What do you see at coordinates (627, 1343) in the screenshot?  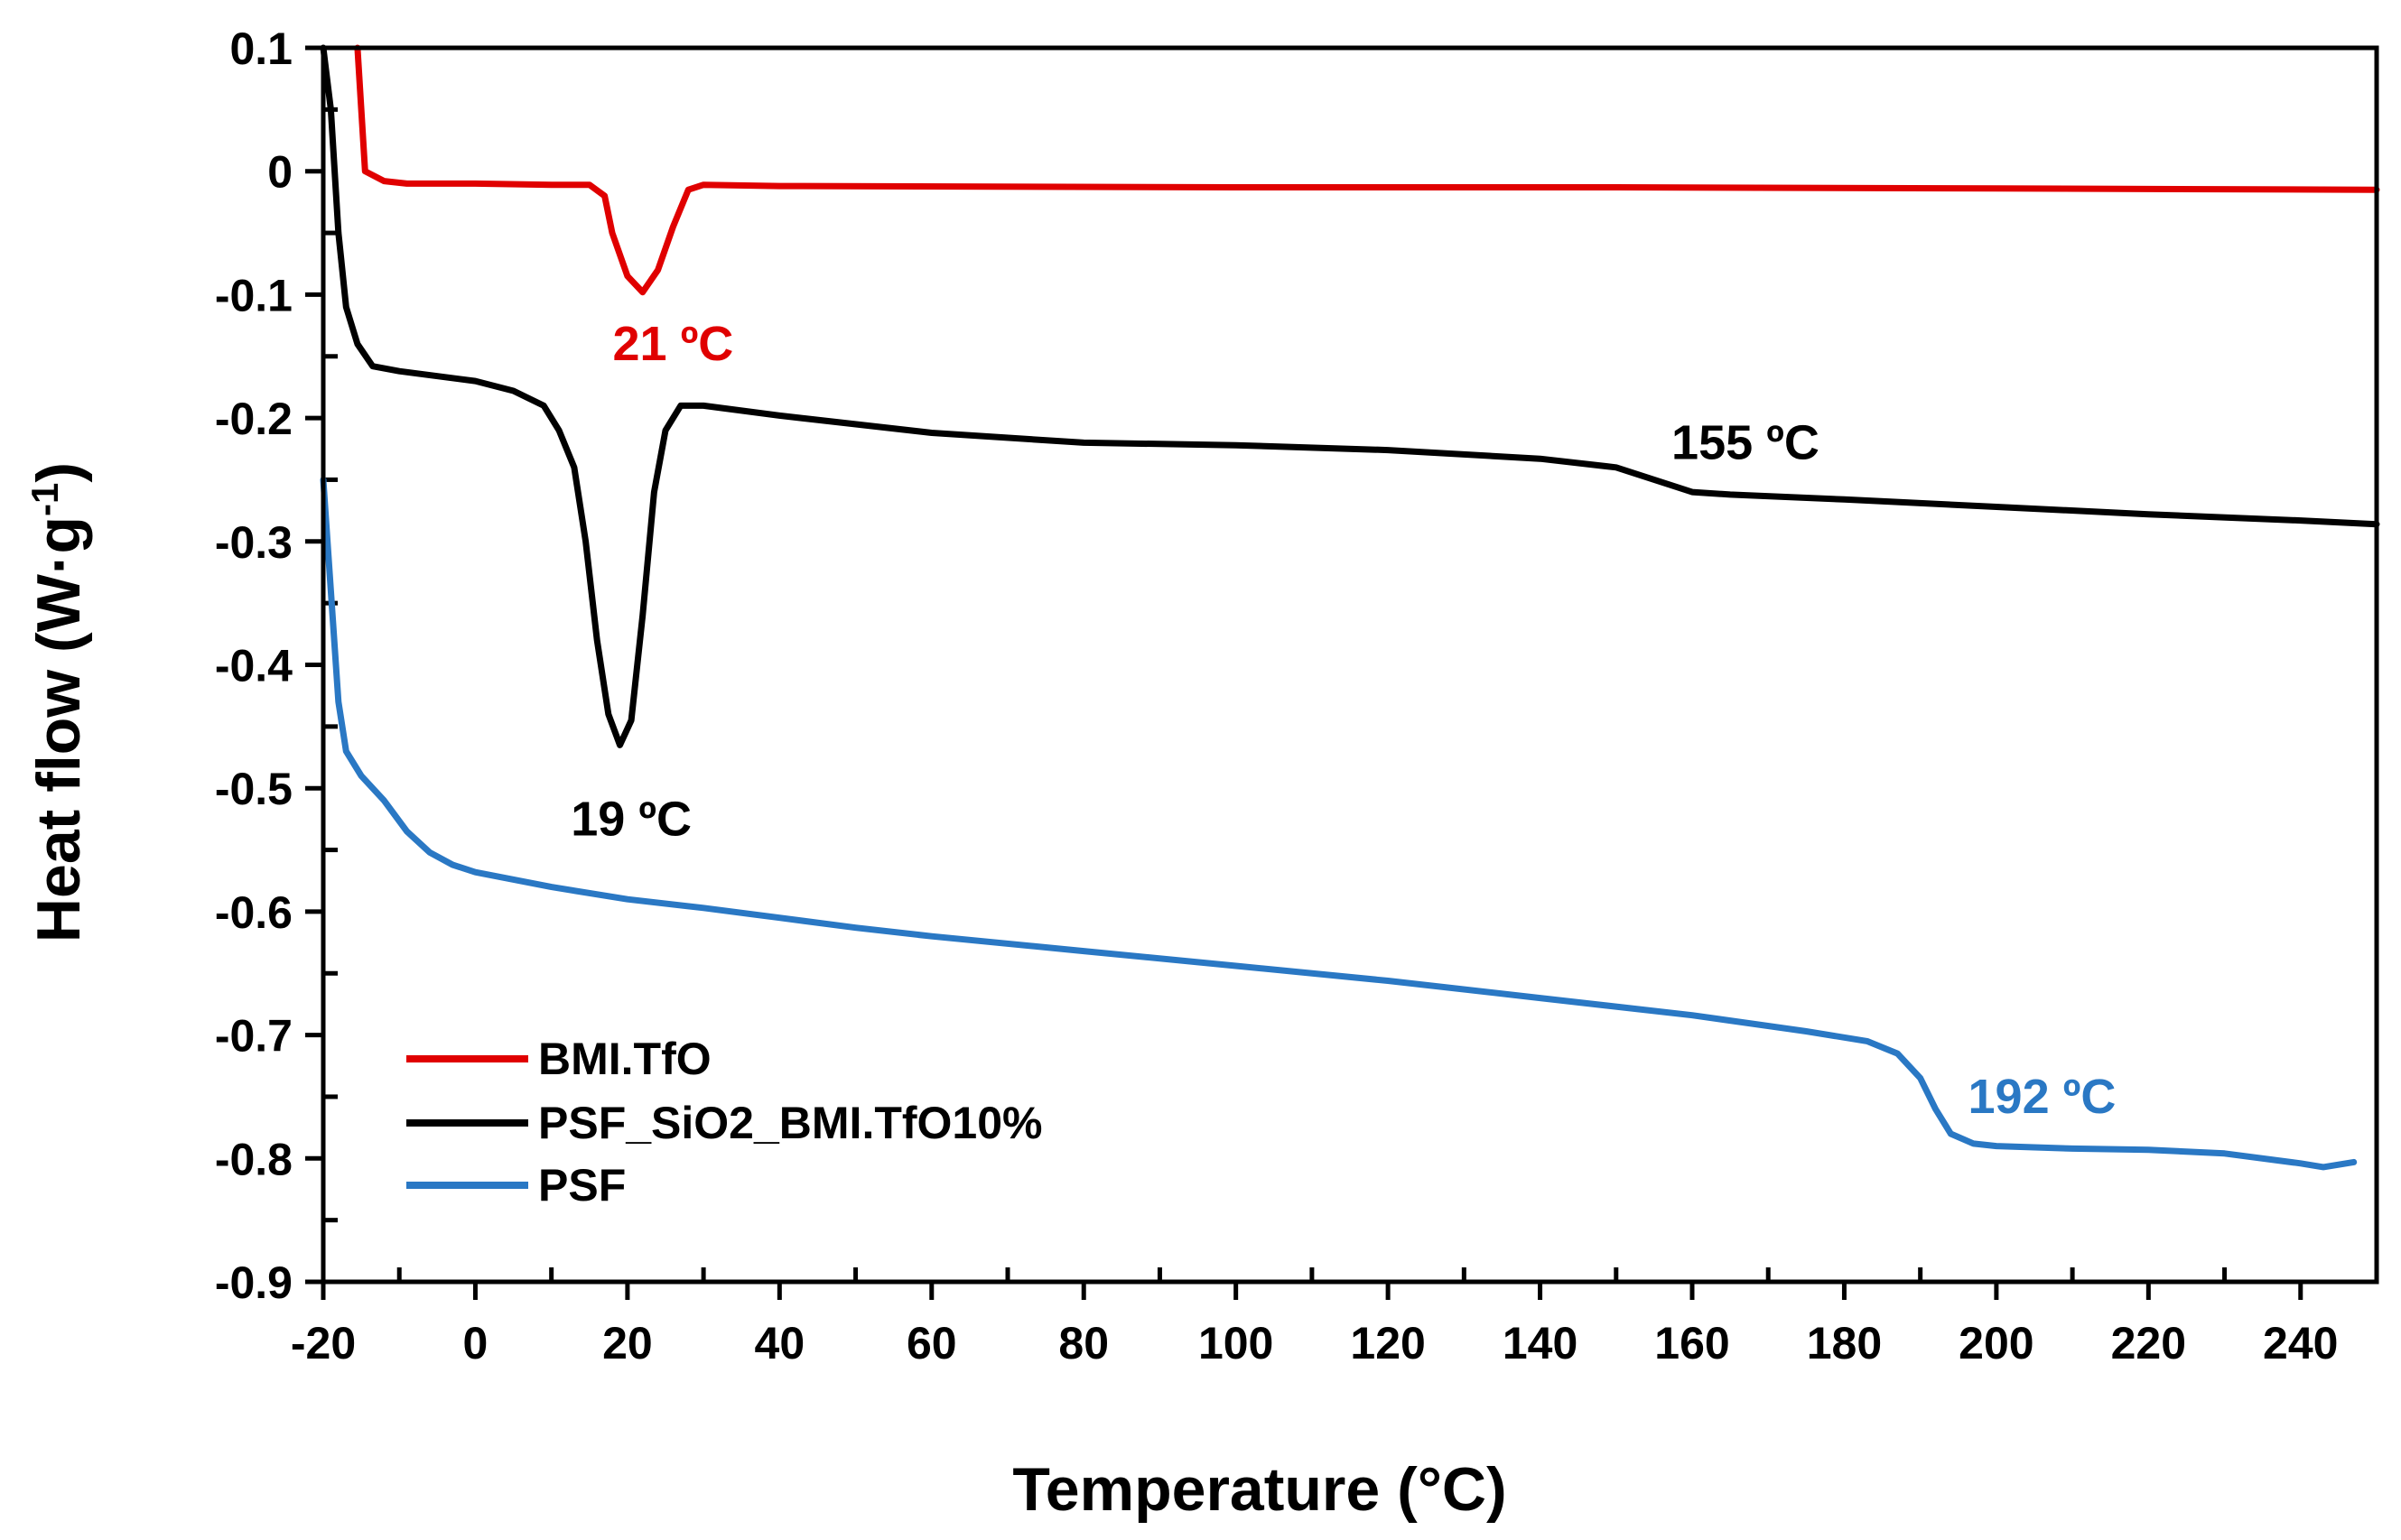 I see `x-tick-label: 20` at bounding box center [627, 1343].